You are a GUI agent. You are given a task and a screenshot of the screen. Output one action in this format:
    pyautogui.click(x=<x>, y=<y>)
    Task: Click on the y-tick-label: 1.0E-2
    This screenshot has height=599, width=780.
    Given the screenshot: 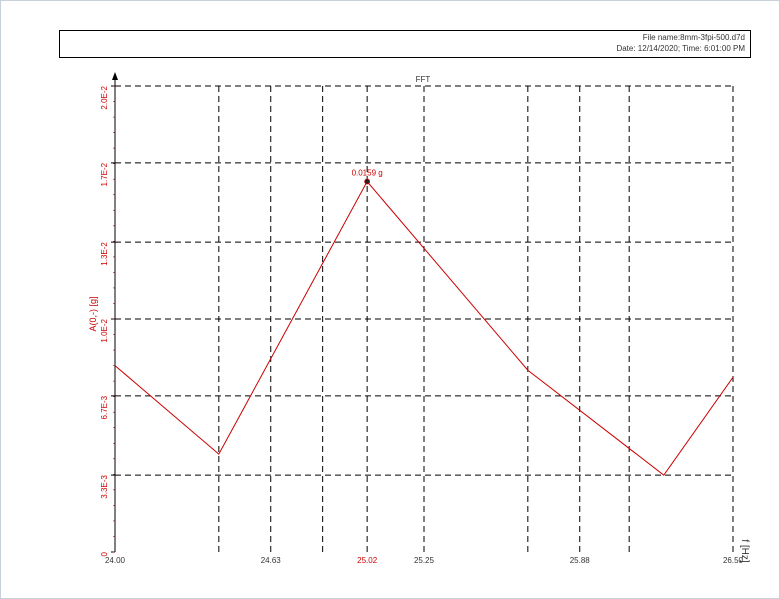 What is the action you would take?
    pyautogui.click(x=104, y=330)
    